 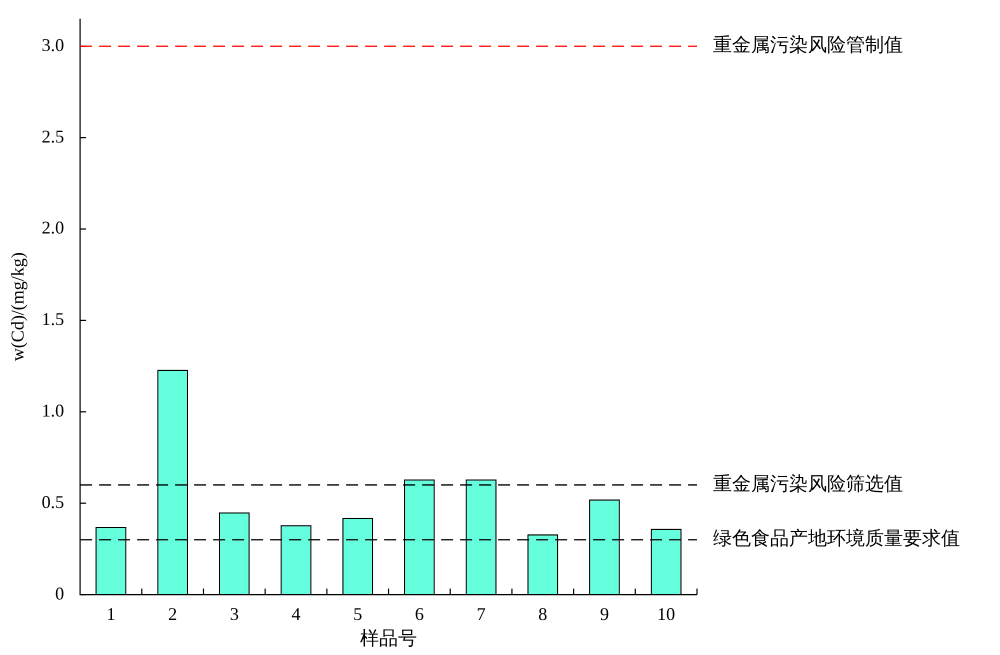 What do you see at coordinates (836, 539) in the screenshot?
I see `ref-line-label: 绿色食品产地环境质量要求值` at bounding box center [836, 539].